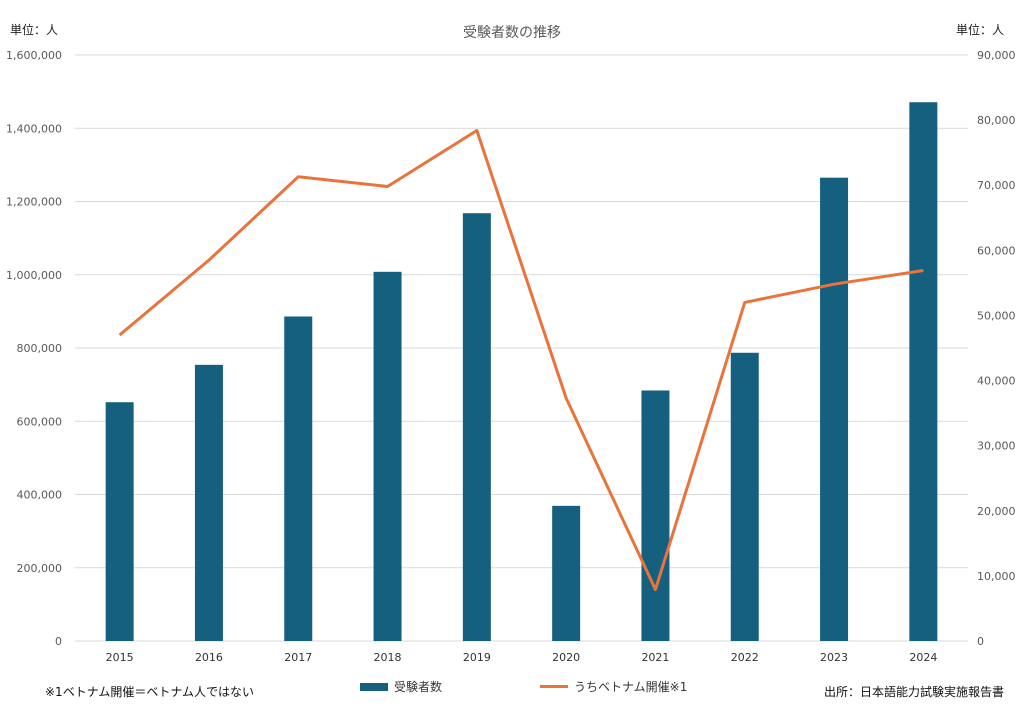 This screenshot has width=1024, height=706. Describe the element at coordinates (34, 128) in the screenshot. I see `y-left-tick-label: 1,400,000` at that location.